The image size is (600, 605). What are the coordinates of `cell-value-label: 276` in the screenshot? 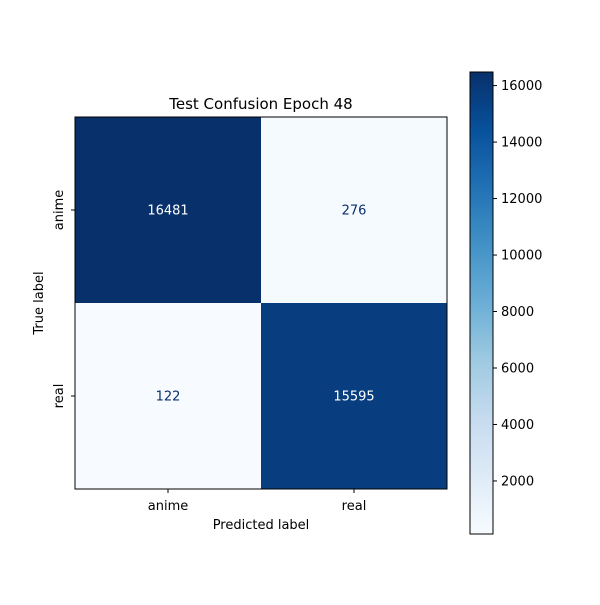 It's located at (354, 211).